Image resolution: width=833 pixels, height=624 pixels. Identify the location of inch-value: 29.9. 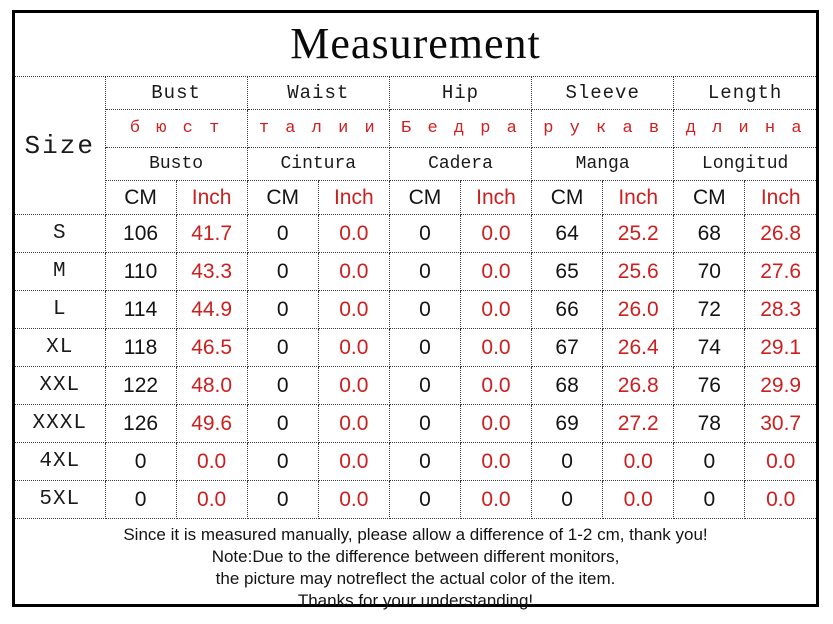
(780, 385).